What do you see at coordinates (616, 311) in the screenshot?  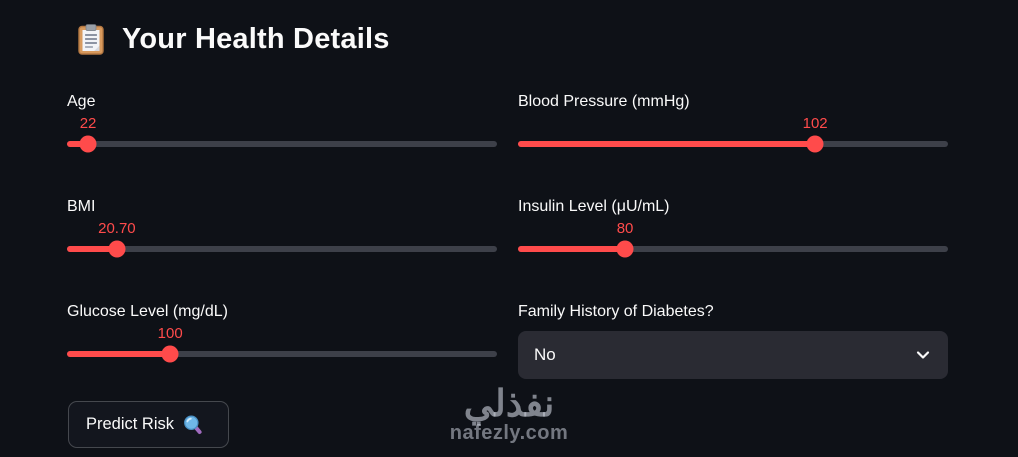 I see `select-label-family-history: Family History of Diabetes?` at bounding box center [616, 311].